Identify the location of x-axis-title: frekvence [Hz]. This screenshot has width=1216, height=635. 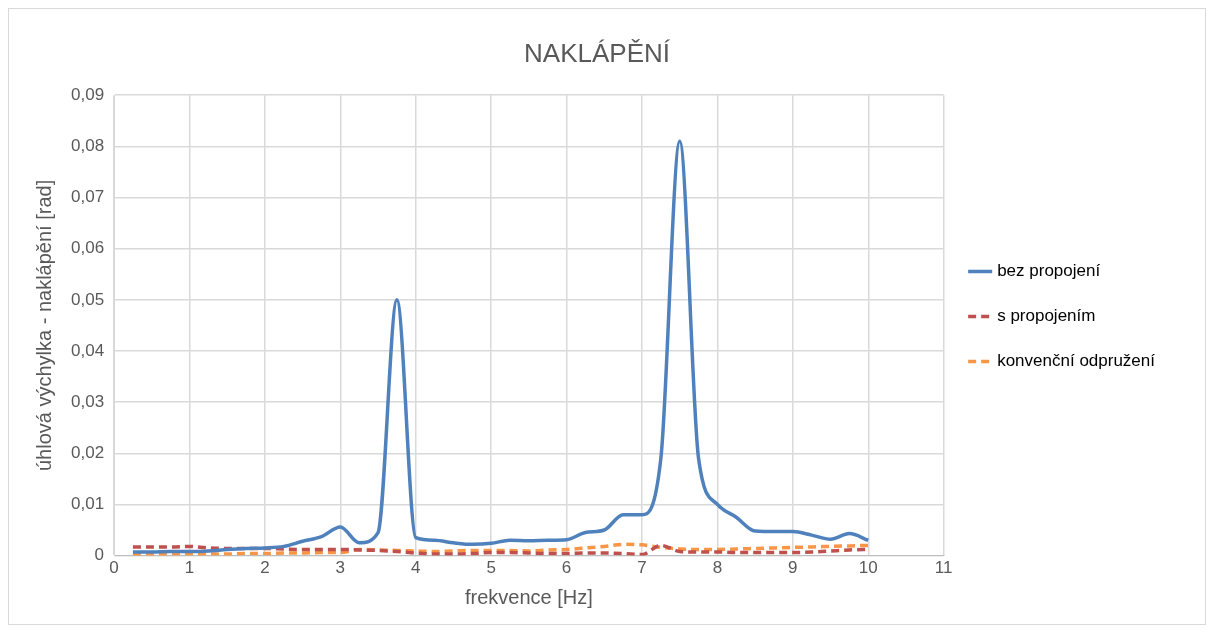
(528, 596).